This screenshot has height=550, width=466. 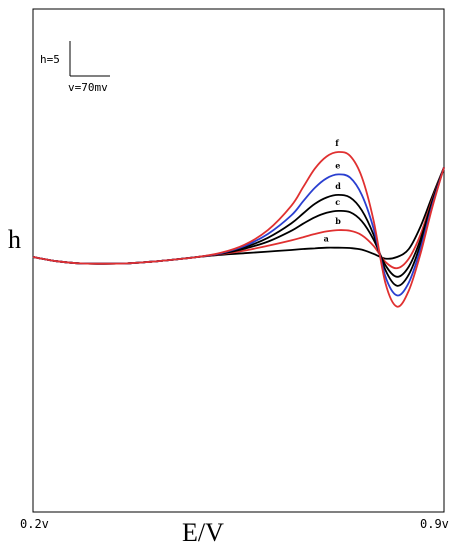 I want to click on scale-bar: h=5 v=70mv, so click(x=75, y=67).